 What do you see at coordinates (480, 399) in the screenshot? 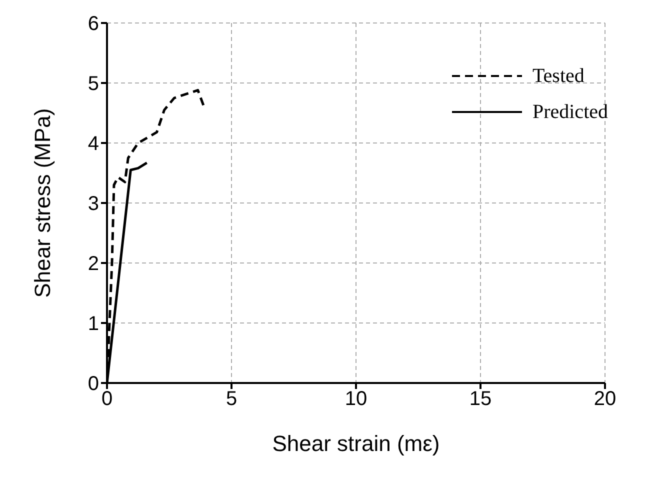
I see `x-tick-label: 15` at bounding box center [480, 399].